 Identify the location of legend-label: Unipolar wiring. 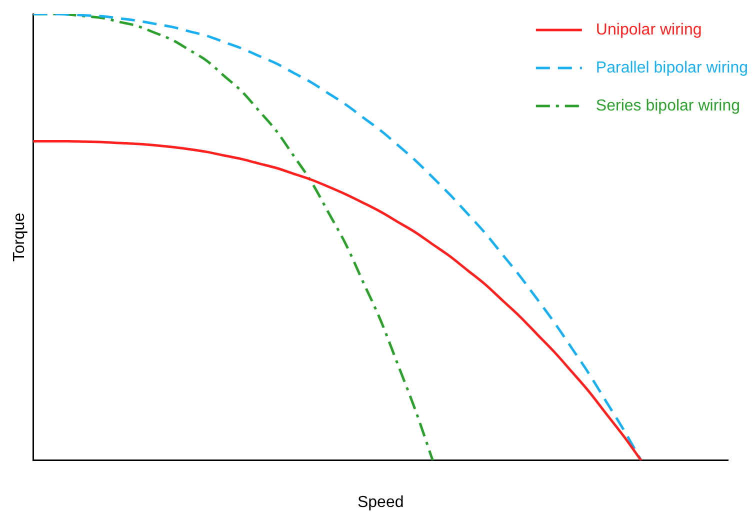
(649, 29).